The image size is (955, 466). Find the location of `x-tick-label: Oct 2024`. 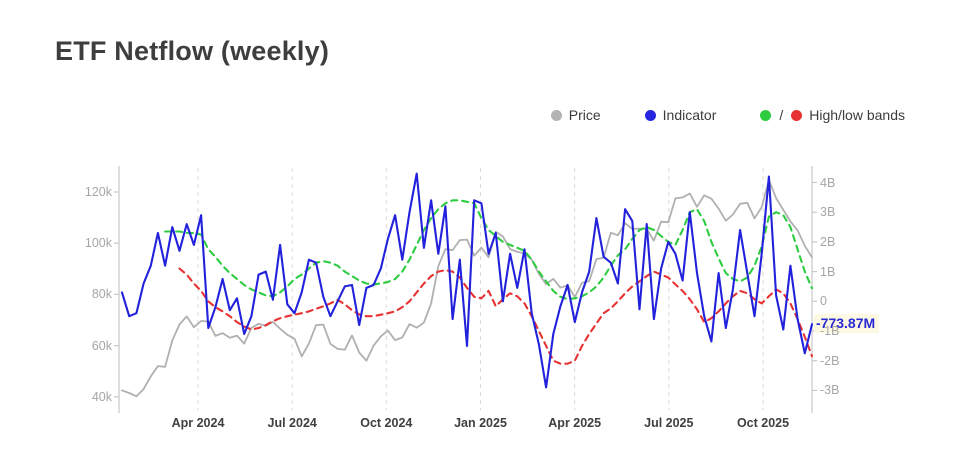

x-tick-label: Oct 2024 is located at coordinates (386, 423).